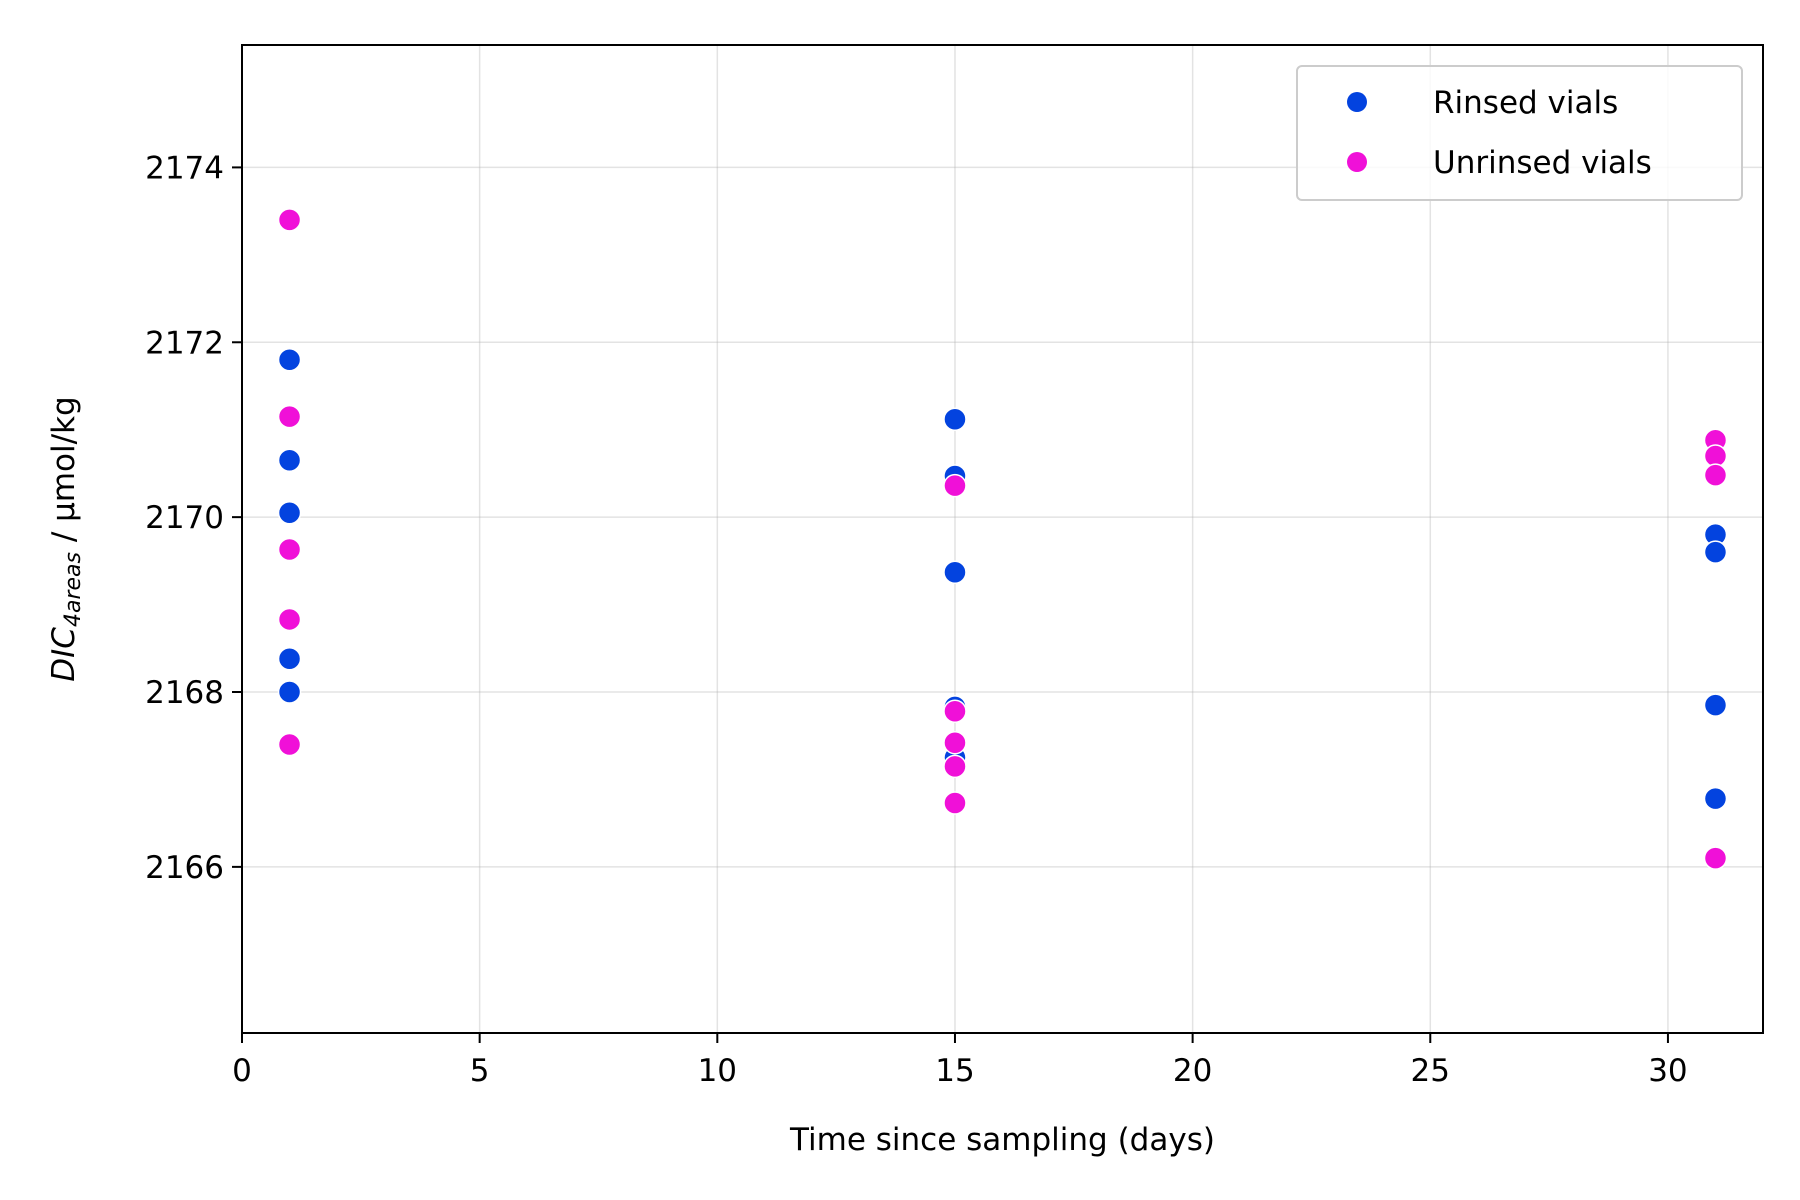 The height and width of the screenshot is (1200, 1800). Describe the element at coordinates (954, 1071) in the screenshot. I see `x-tick-label: 15` at that location.